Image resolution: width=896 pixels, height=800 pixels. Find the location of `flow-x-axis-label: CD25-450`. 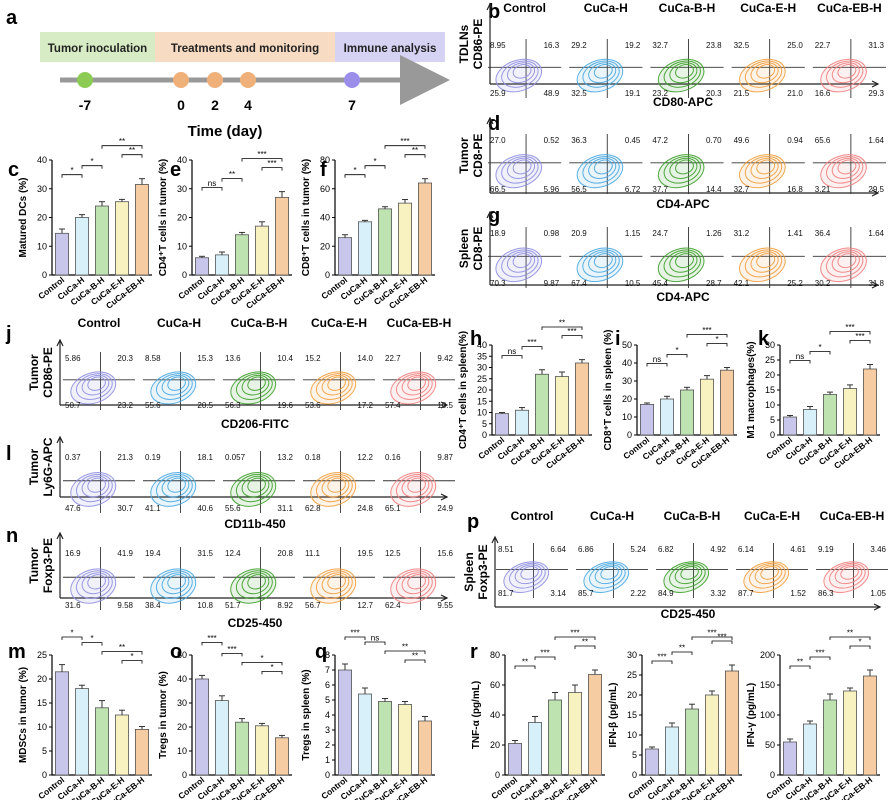

flow-x-axis-label: CD25-450 is located at coordinates (255, 623).